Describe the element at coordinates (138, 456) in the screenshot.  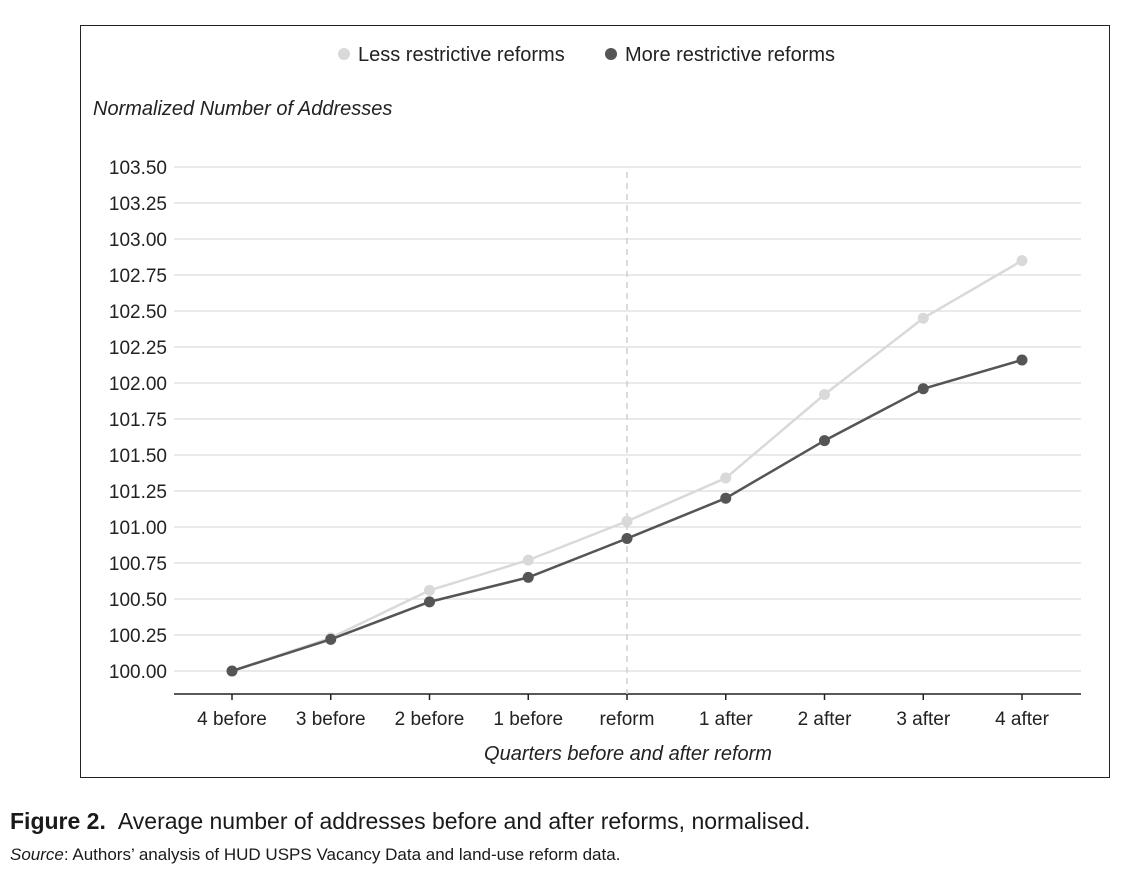
I see `y-tick-label: 101.50` at that location.